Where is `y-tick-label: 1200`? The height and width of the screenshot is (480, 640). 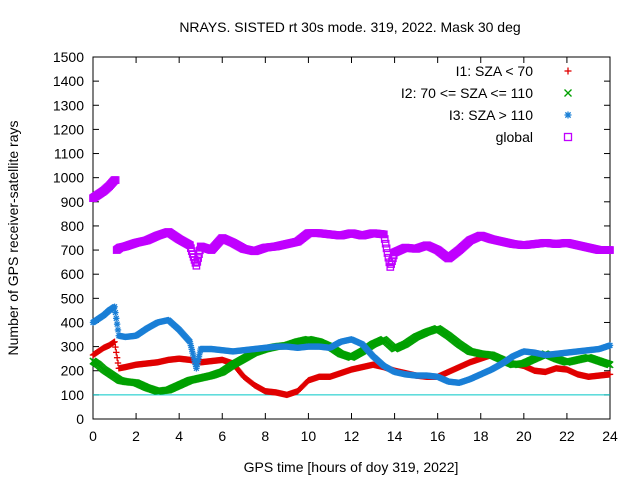 y-tick-label: 1200 is located at coordinates (68, 129).